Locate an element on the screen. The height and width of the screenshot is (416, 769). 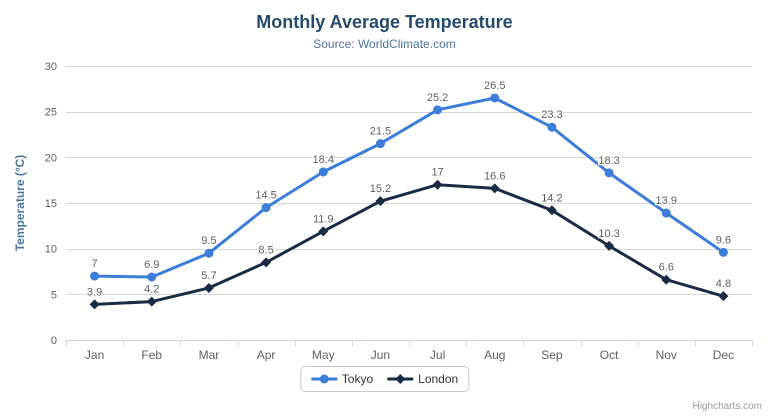
y-axis-title: Temperature (°C) is located at coordinates (20, 203).